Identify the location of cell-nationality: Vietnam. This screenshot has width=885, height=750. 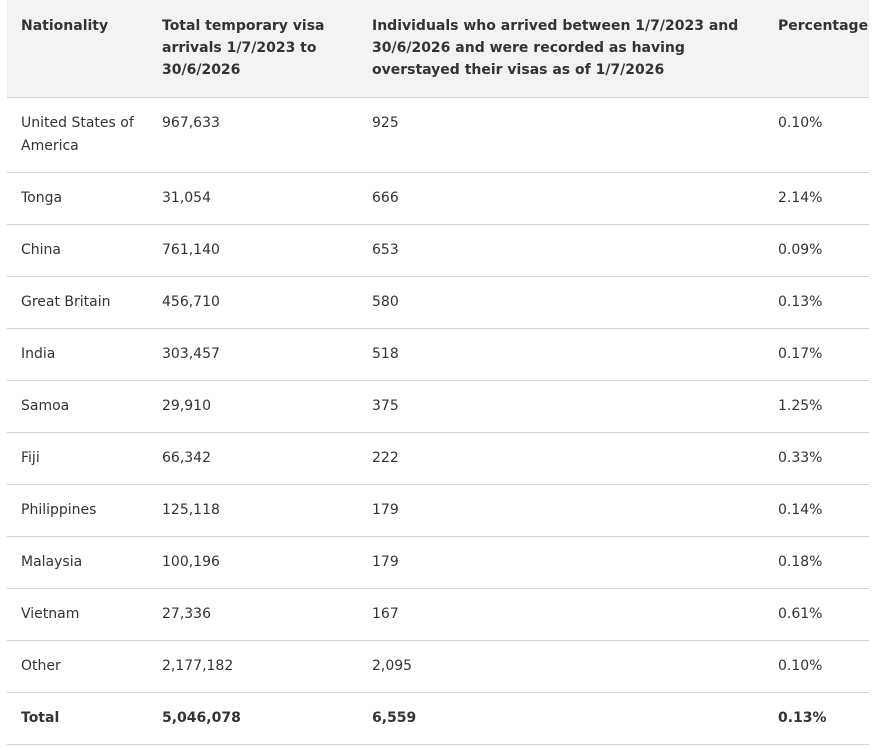
(77, 614).